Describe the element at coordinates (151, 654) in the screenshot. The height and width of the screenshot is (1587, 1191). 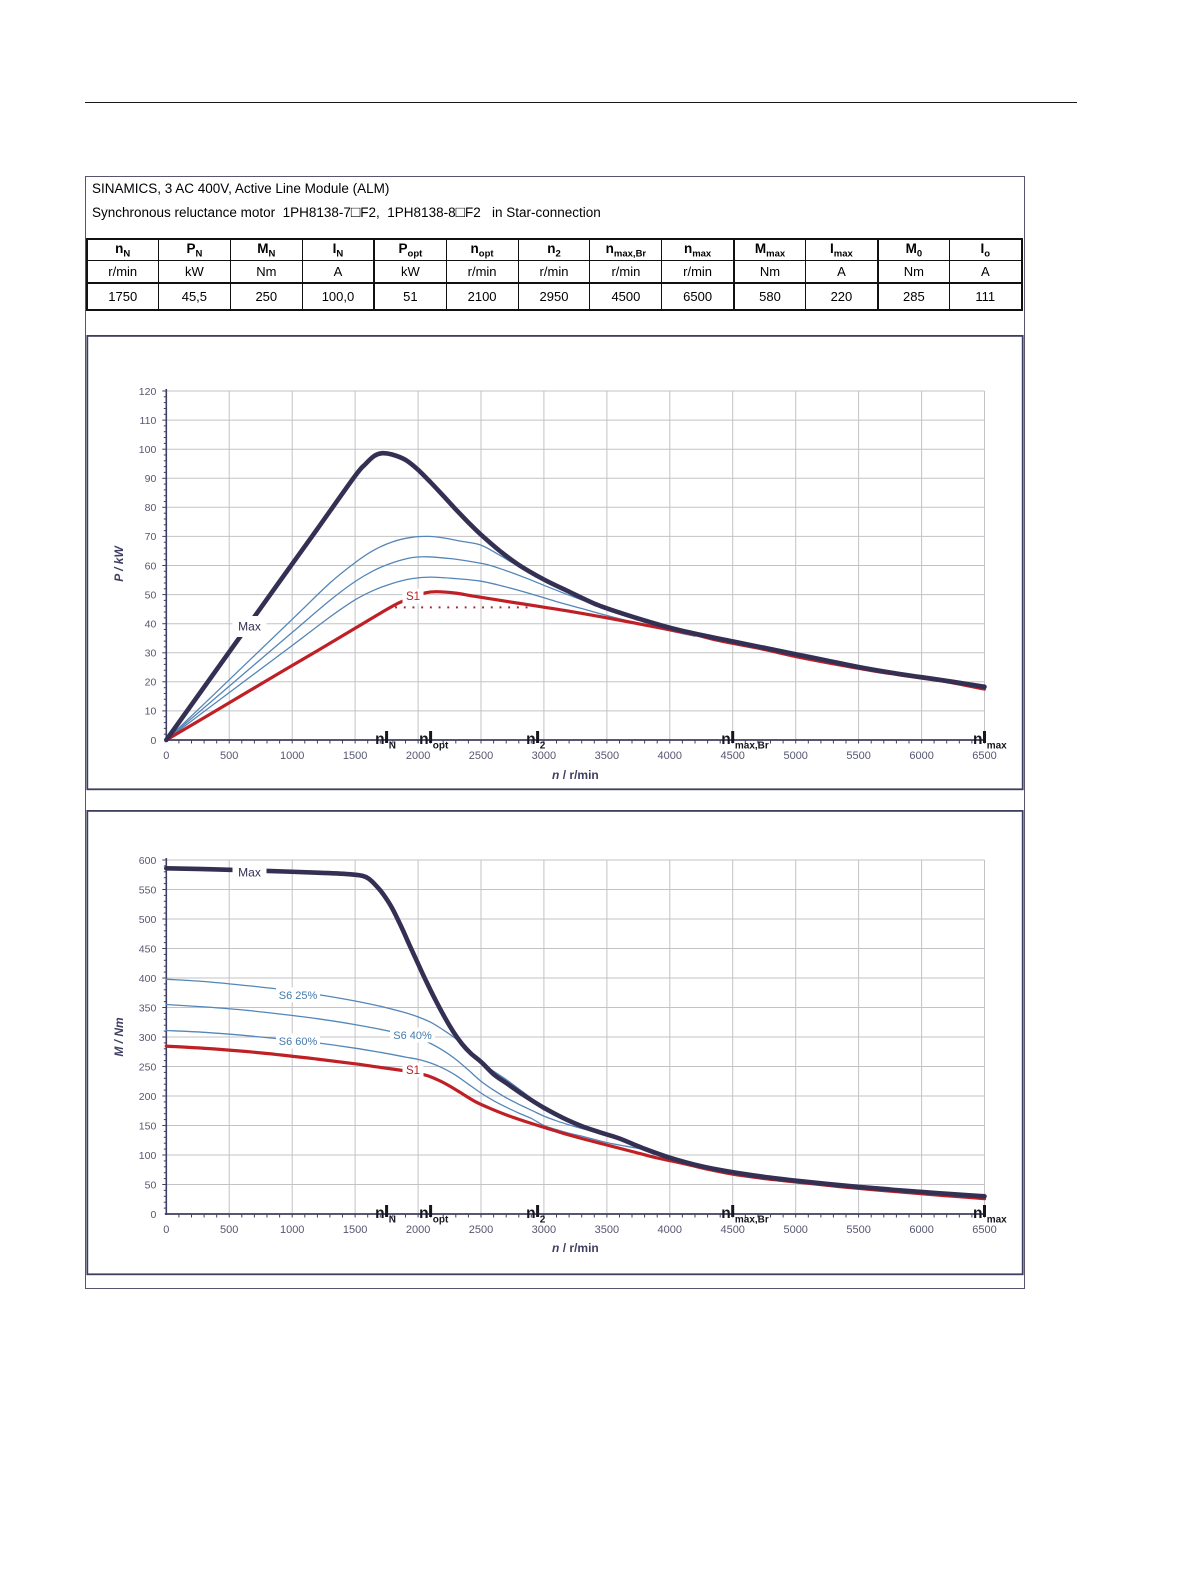
I see `svg-text: 30` at that location.